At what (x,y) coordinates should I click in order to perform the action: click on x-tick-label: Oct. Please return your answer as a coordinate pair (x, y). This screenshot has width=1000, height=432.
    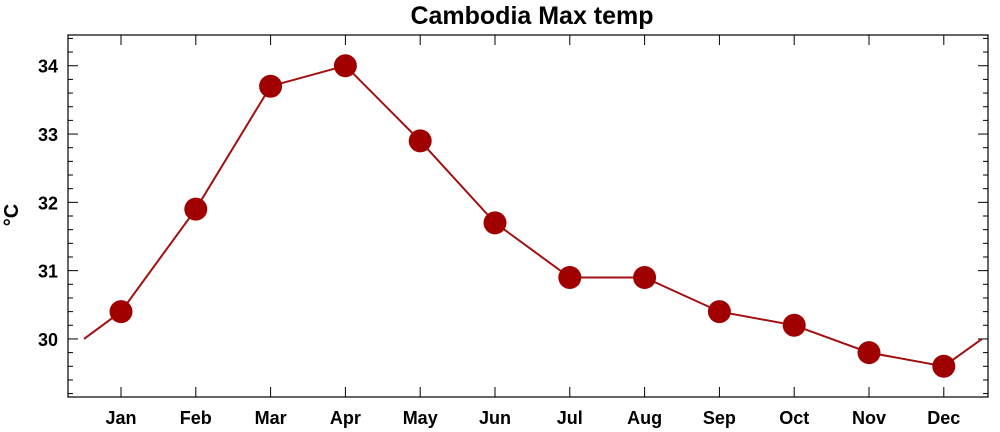
    Looking at the image, I should click on (794, 418).